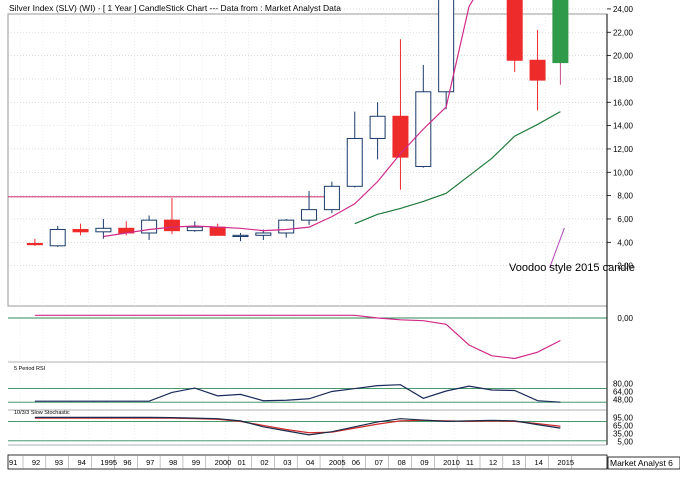 This screenshot has height=480, width=680. I want to click on macd-zero-label: 0,00, so click(625, 318).